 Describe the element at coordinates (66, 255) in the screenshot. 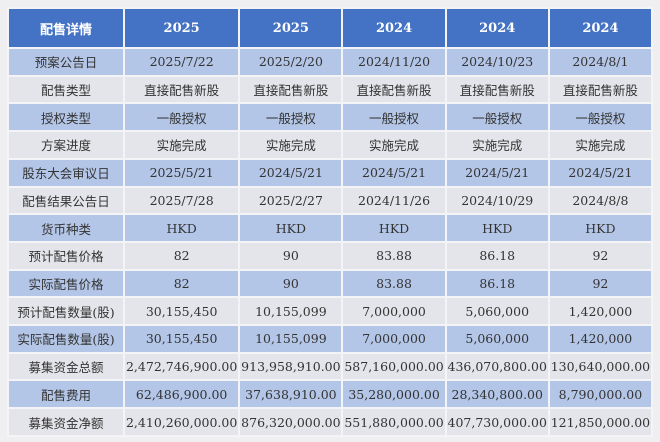

I see `row-label: 预计配售价格` at that location.